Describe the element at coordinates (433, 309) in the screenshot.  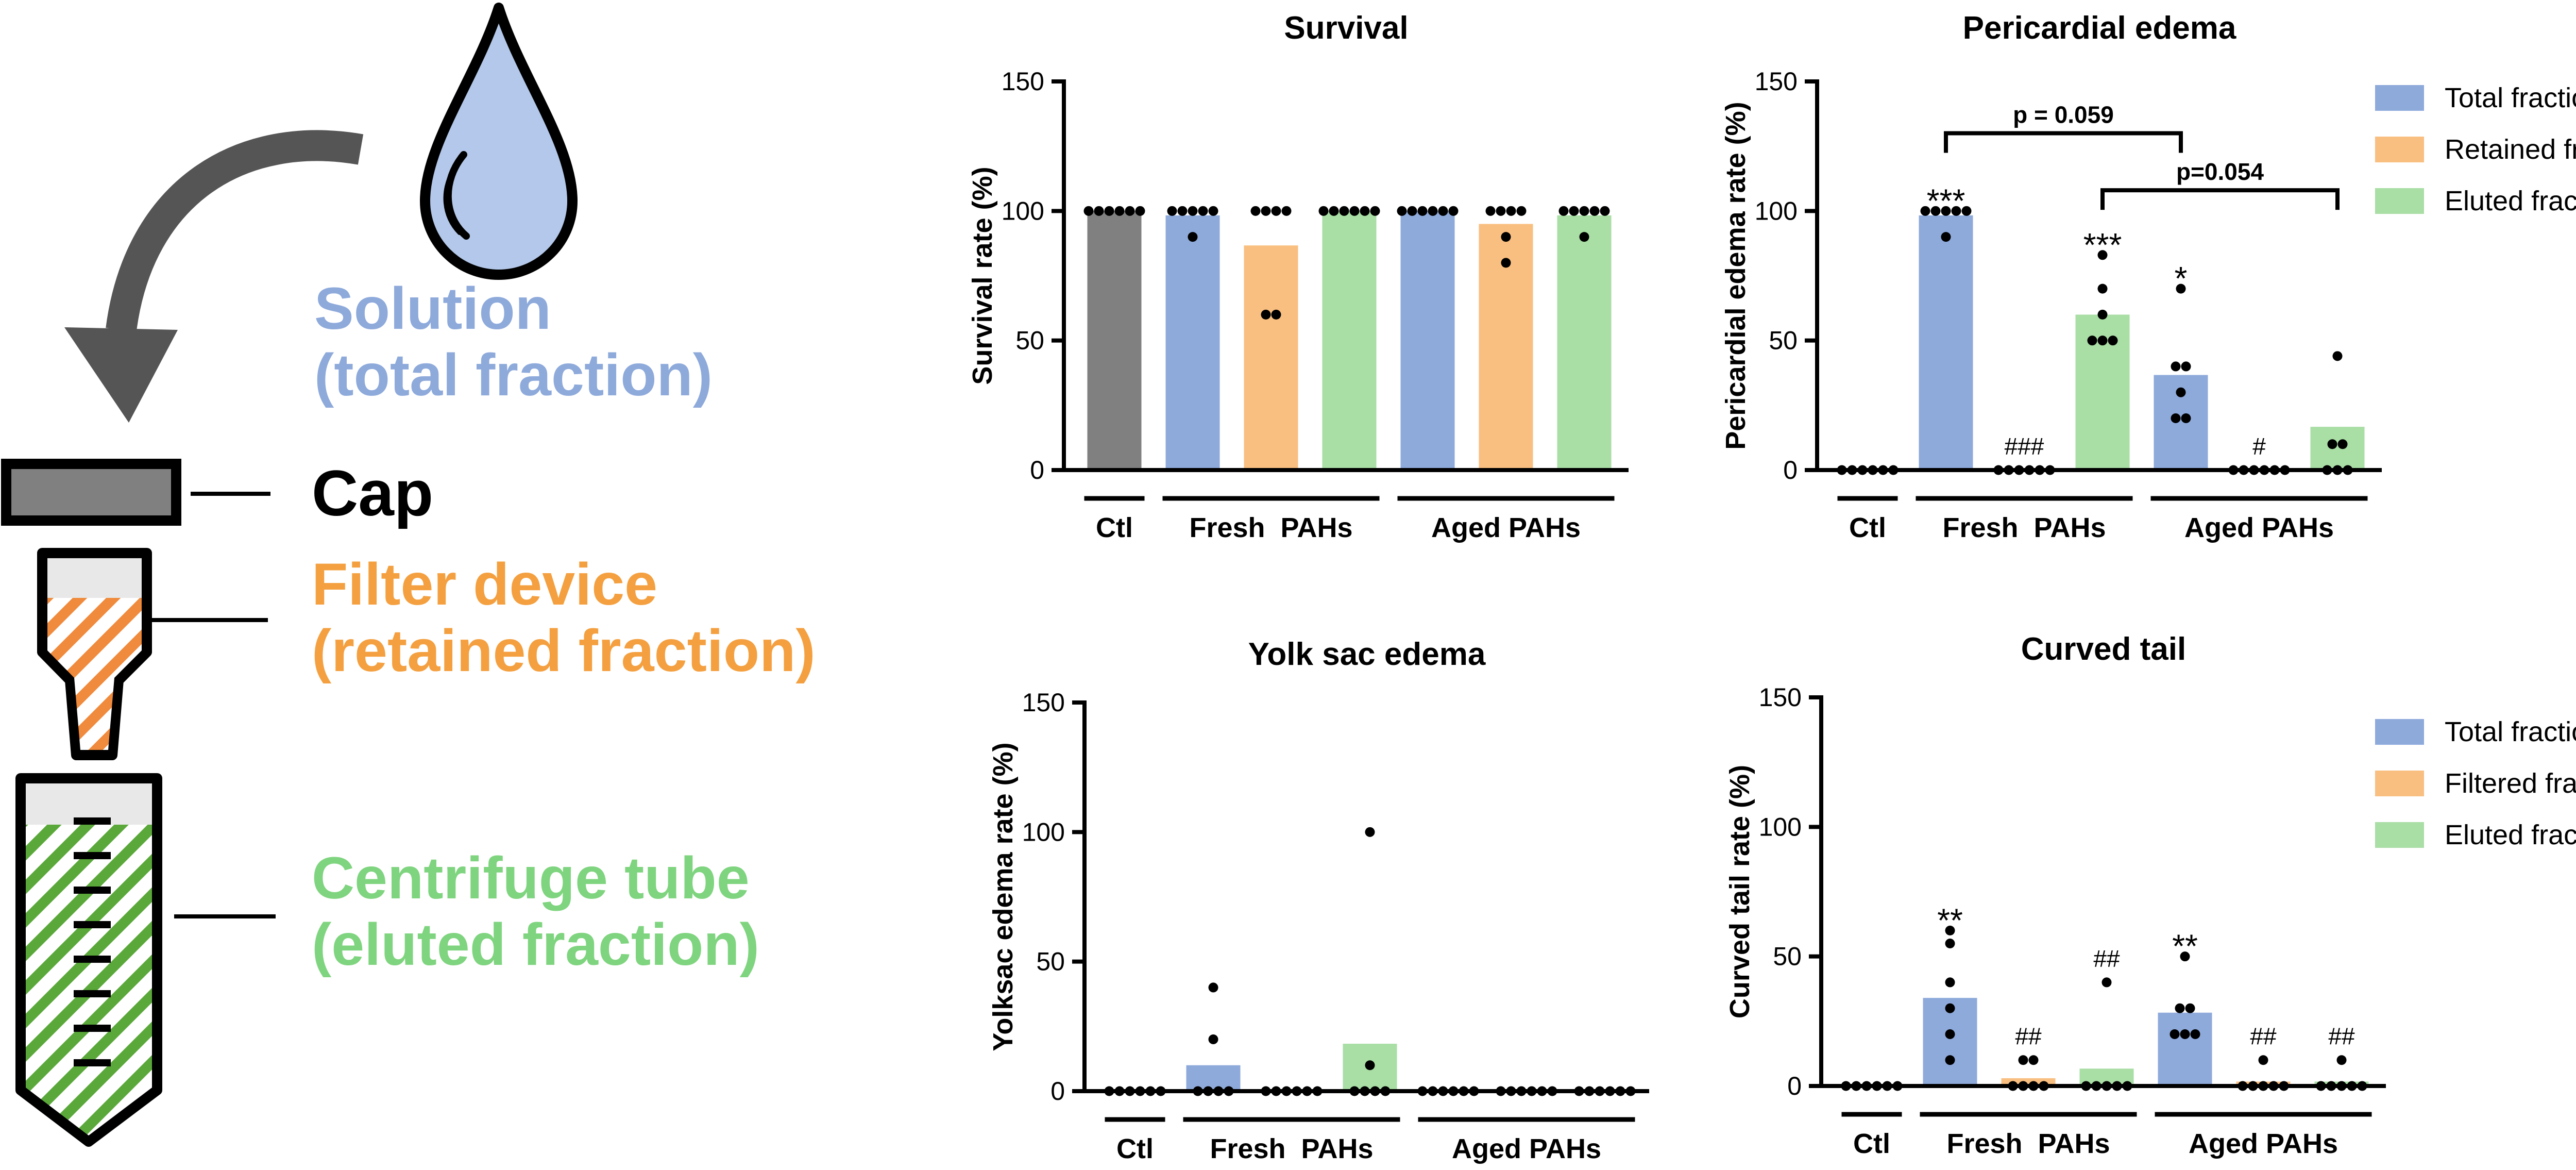
I see `solution-label-line1: Solution` at that location.